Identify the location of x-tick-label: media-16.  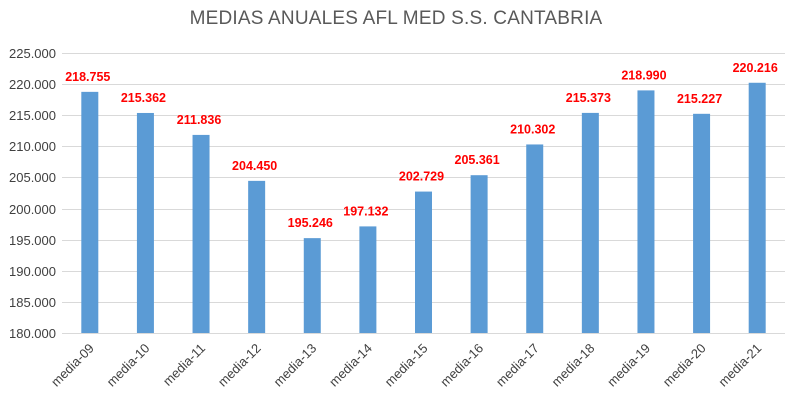
(461, 365).